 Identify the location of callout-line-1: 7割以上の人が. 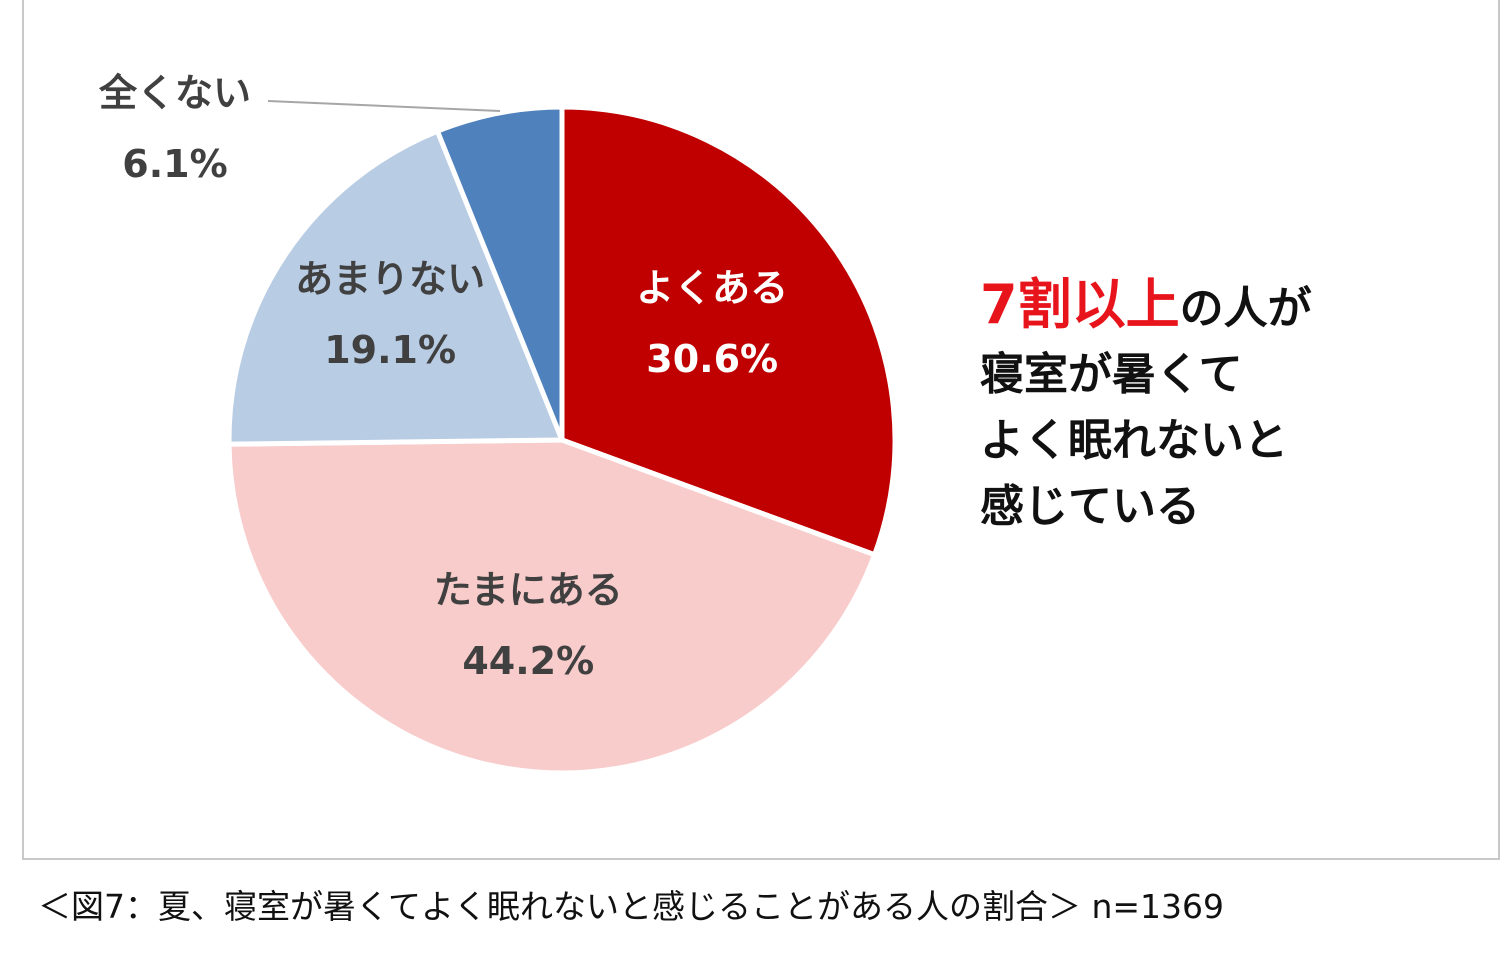
(1146, 307).